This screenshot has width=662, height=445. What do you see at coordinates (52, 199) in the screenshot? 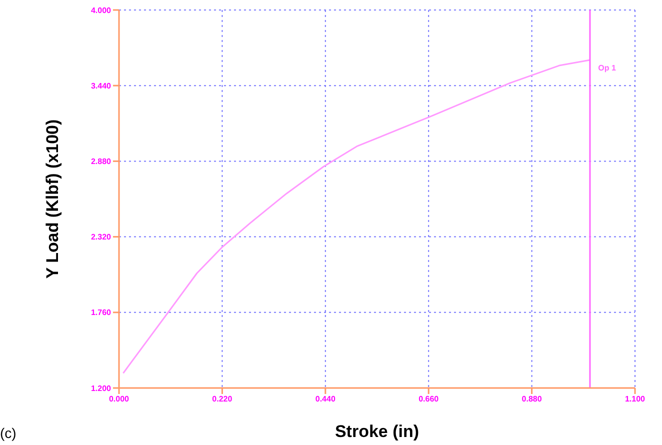
I see `y-axis-title: Y Load (Klbf) (x100)` at bounding box center [52, 199].